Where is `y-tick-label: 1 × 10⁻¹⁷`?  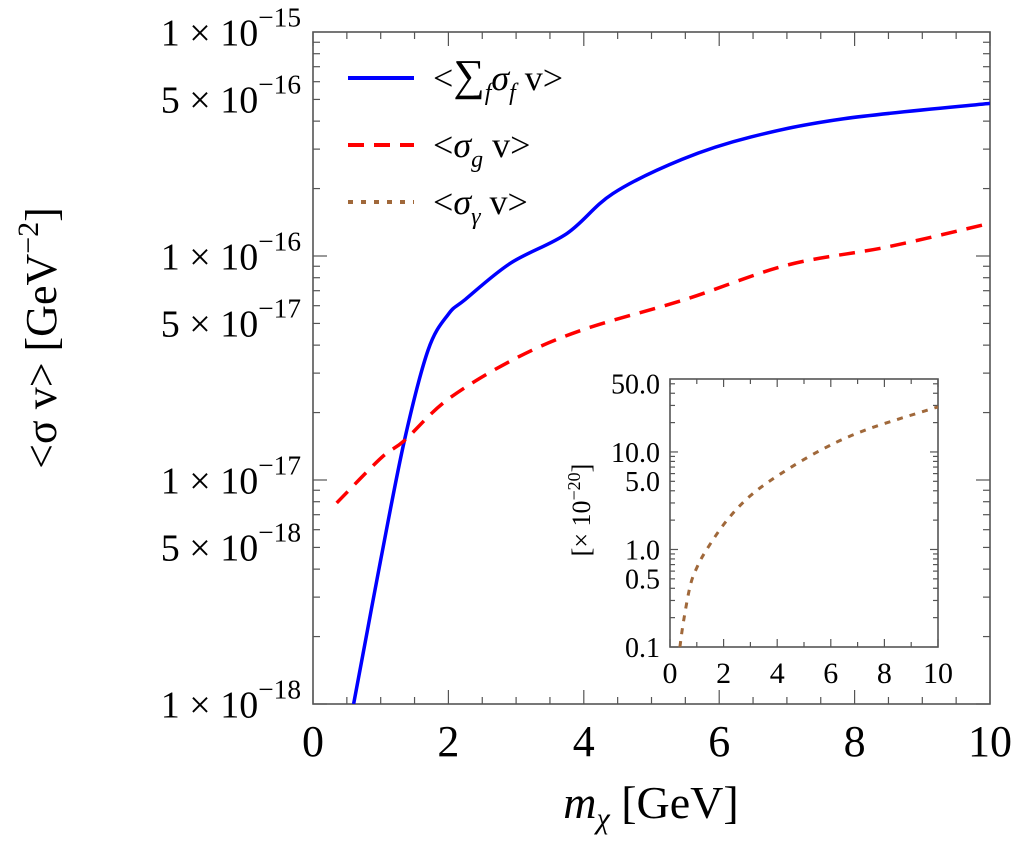 y-tick-label: 1 × 10⁻¹⁷ is located at coordinates (231, 476).